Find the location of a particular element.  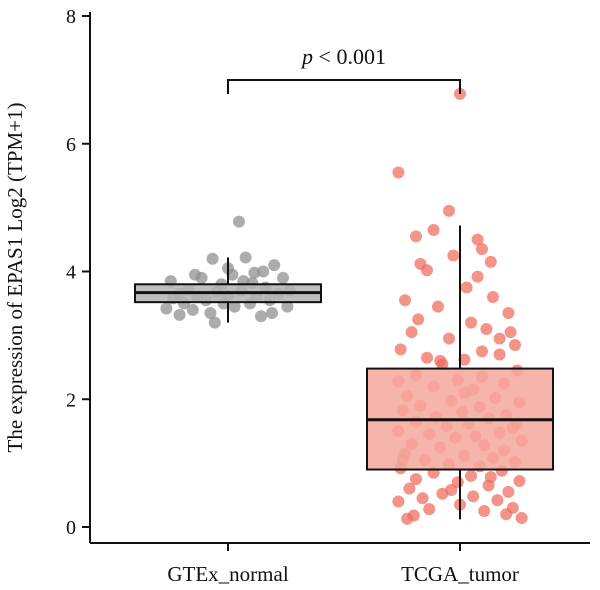

y-tick-label: 0 is located at coordinates (71, 528).